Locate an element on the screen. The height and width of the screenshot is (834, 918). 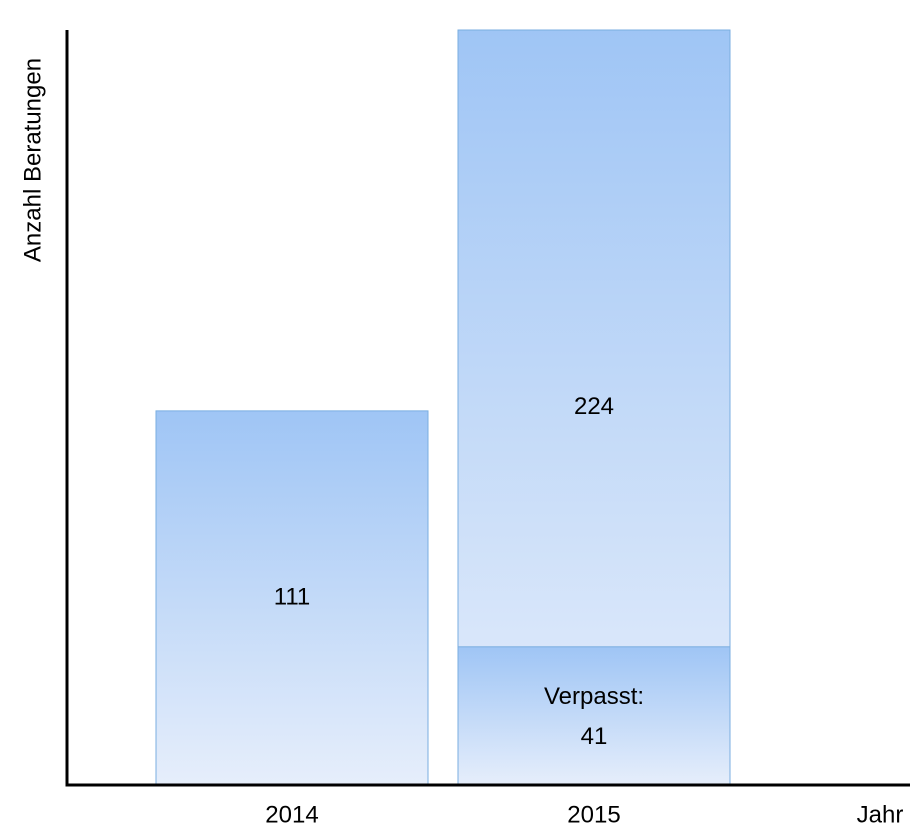
x-tick-label: 2015 is located at coordinates (593, 814).